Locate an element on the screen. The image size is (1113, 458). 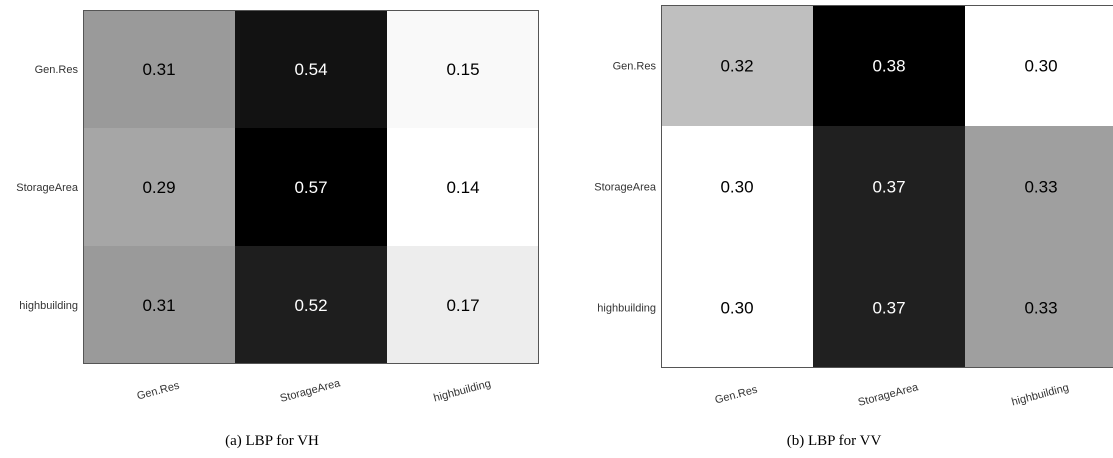
cell-value-label-0-1-2: 0.14 is located at coordinates (462, 187).